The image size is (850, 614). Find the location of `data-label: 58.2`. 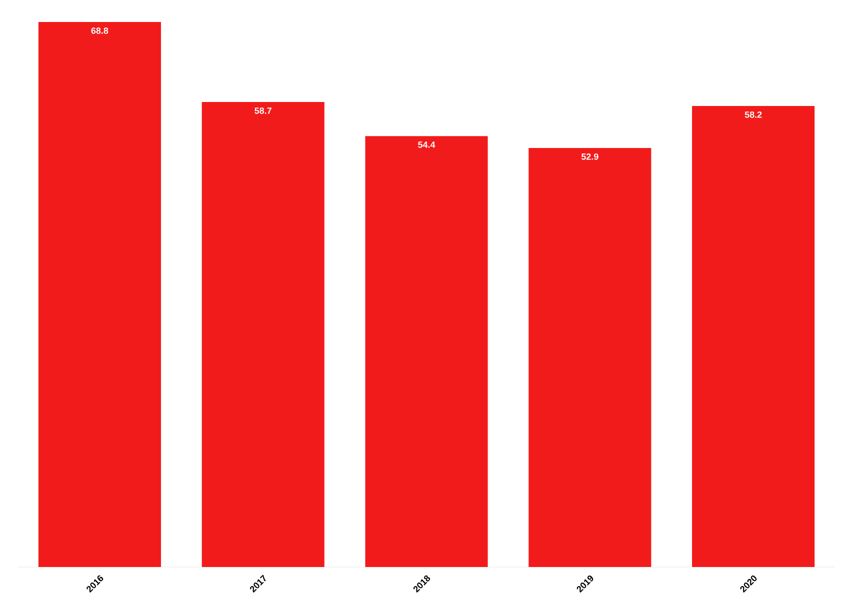

data-label: 58.2 is located at coordinates (753, 114).